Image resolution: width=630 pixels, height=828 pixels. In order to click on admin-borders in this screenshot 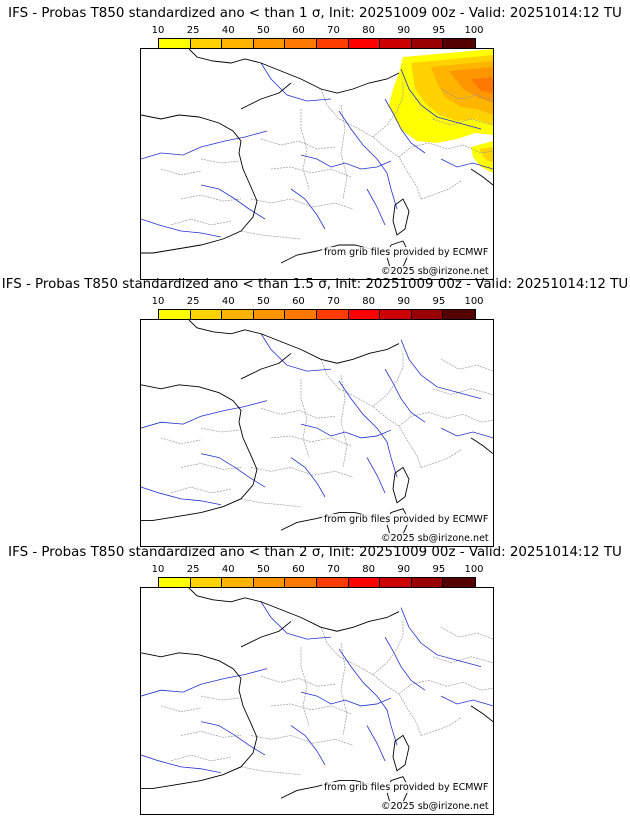, I will do `click(326, 429)`.